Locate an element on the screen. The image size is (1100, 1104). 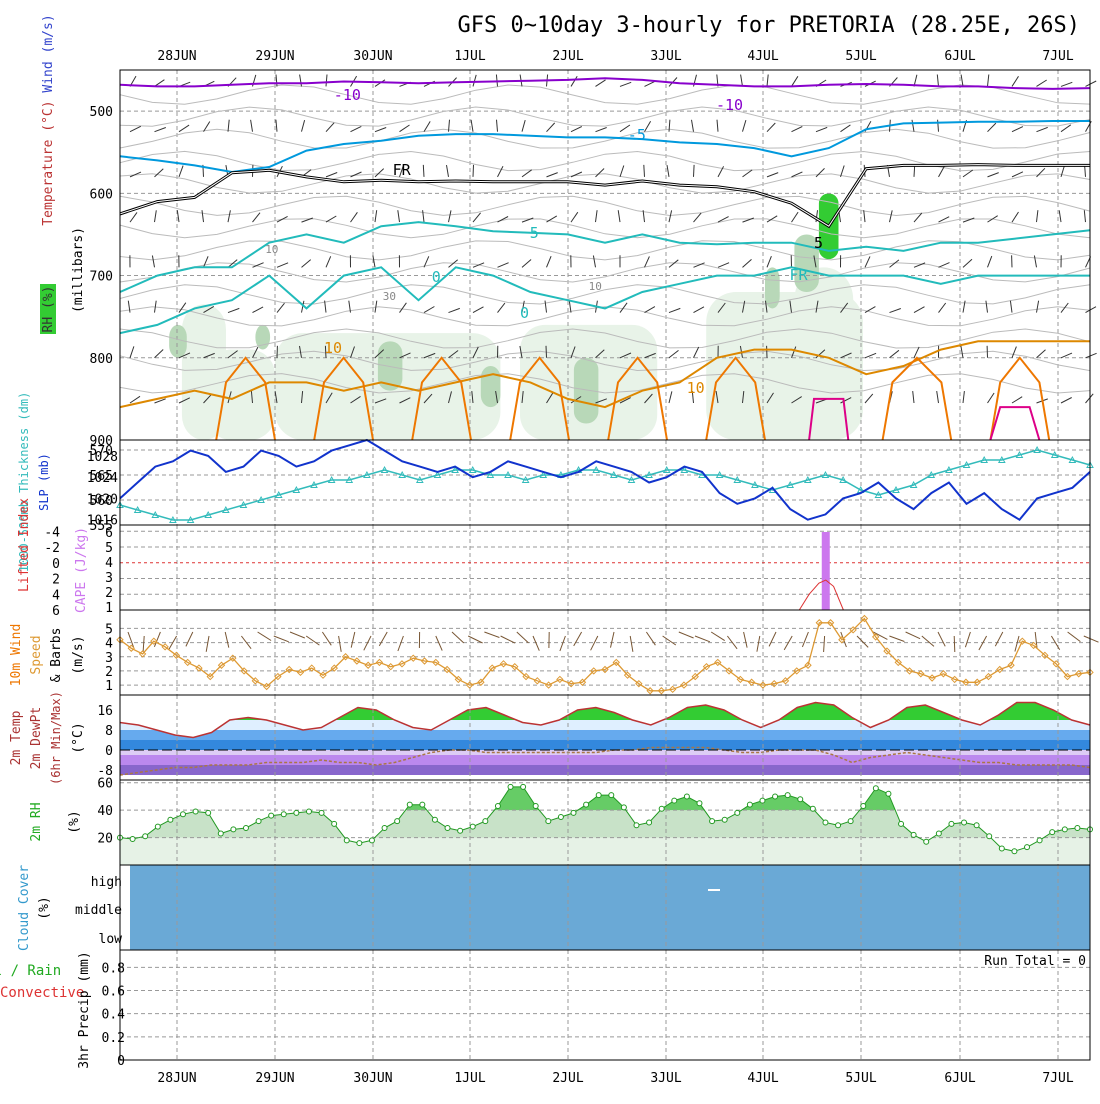
li-ytick-2: 0 is located at coordinates (56, 564).